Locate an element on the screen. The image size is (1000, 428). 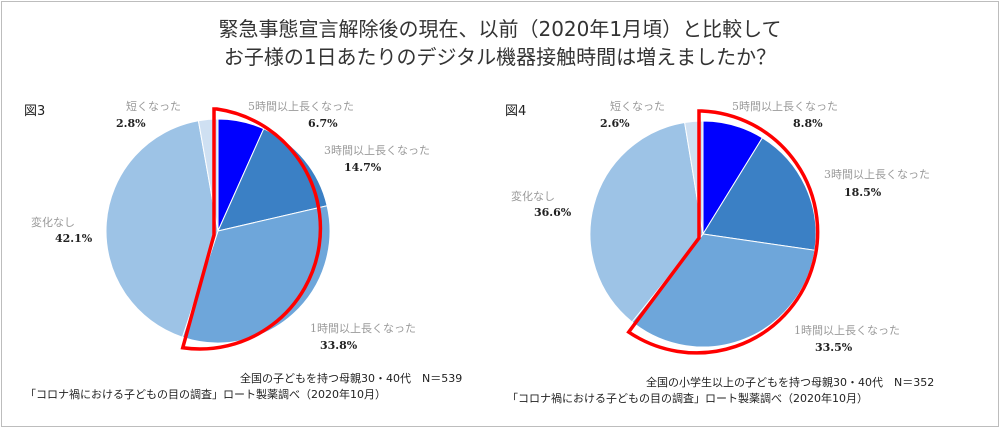
title-line-2: お子様の1日あたりのデジタル機器接触時間は増えましたか？ is located at coordinates (500, 57).